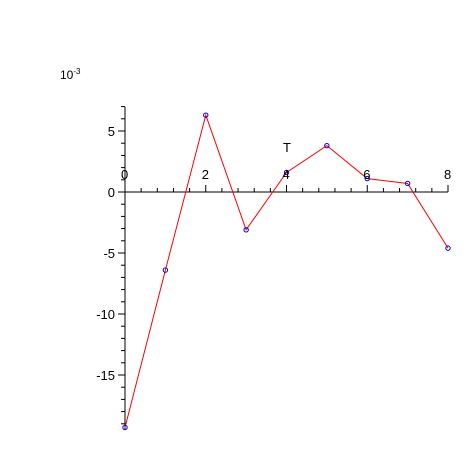 Image resolution: width=474 pixels, height=474 pixels. Describe the element at coordinates (109, 253) in the screenshot. I see `y-tick-label: -5` at that location.